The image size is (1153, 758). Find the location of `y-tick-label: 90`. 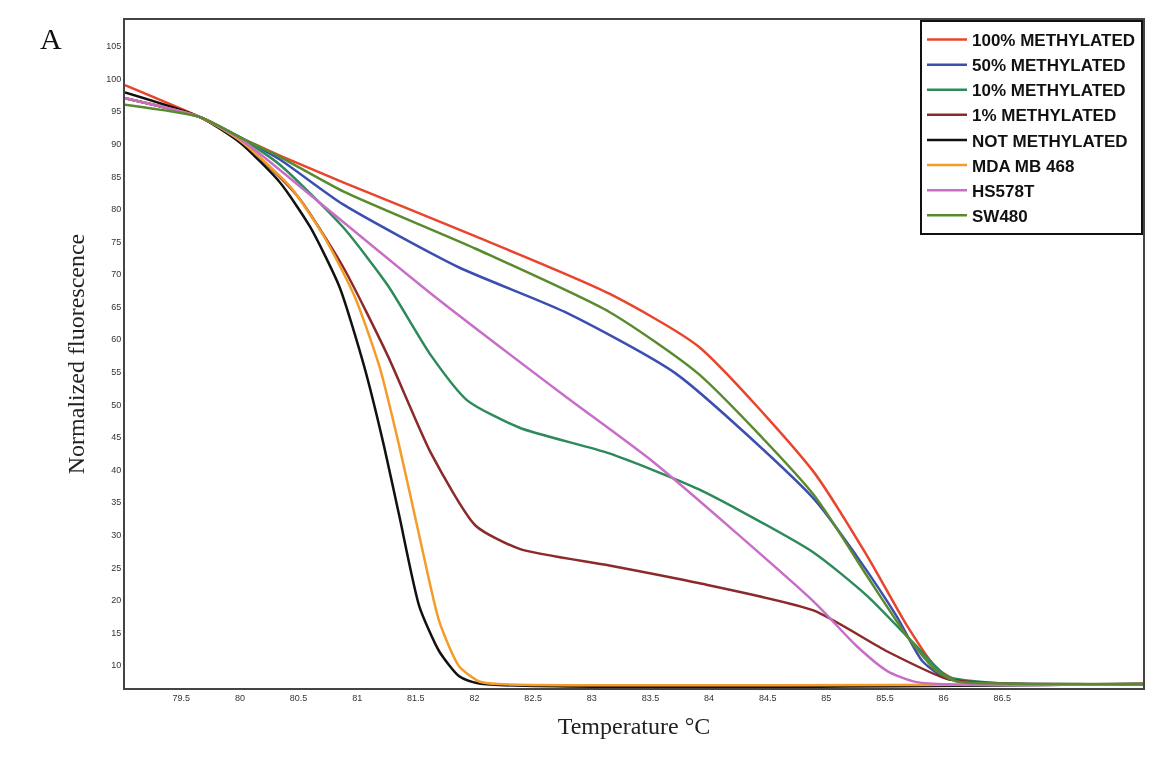

y-tick-label: 90 is located at coordinates (116, 143).